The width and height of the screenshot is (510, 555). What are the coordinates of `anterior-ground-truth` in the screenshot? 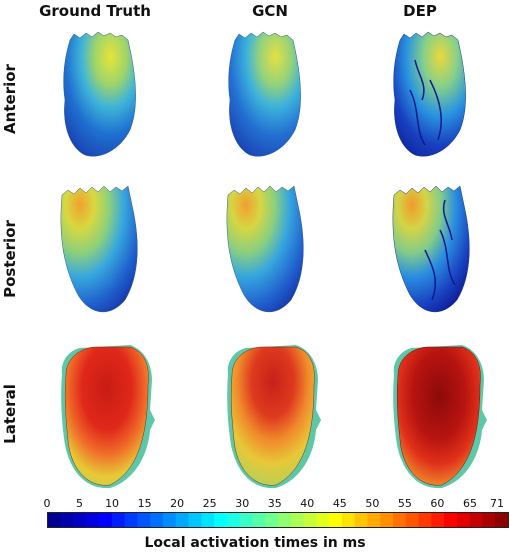 It's located at (99, 94).